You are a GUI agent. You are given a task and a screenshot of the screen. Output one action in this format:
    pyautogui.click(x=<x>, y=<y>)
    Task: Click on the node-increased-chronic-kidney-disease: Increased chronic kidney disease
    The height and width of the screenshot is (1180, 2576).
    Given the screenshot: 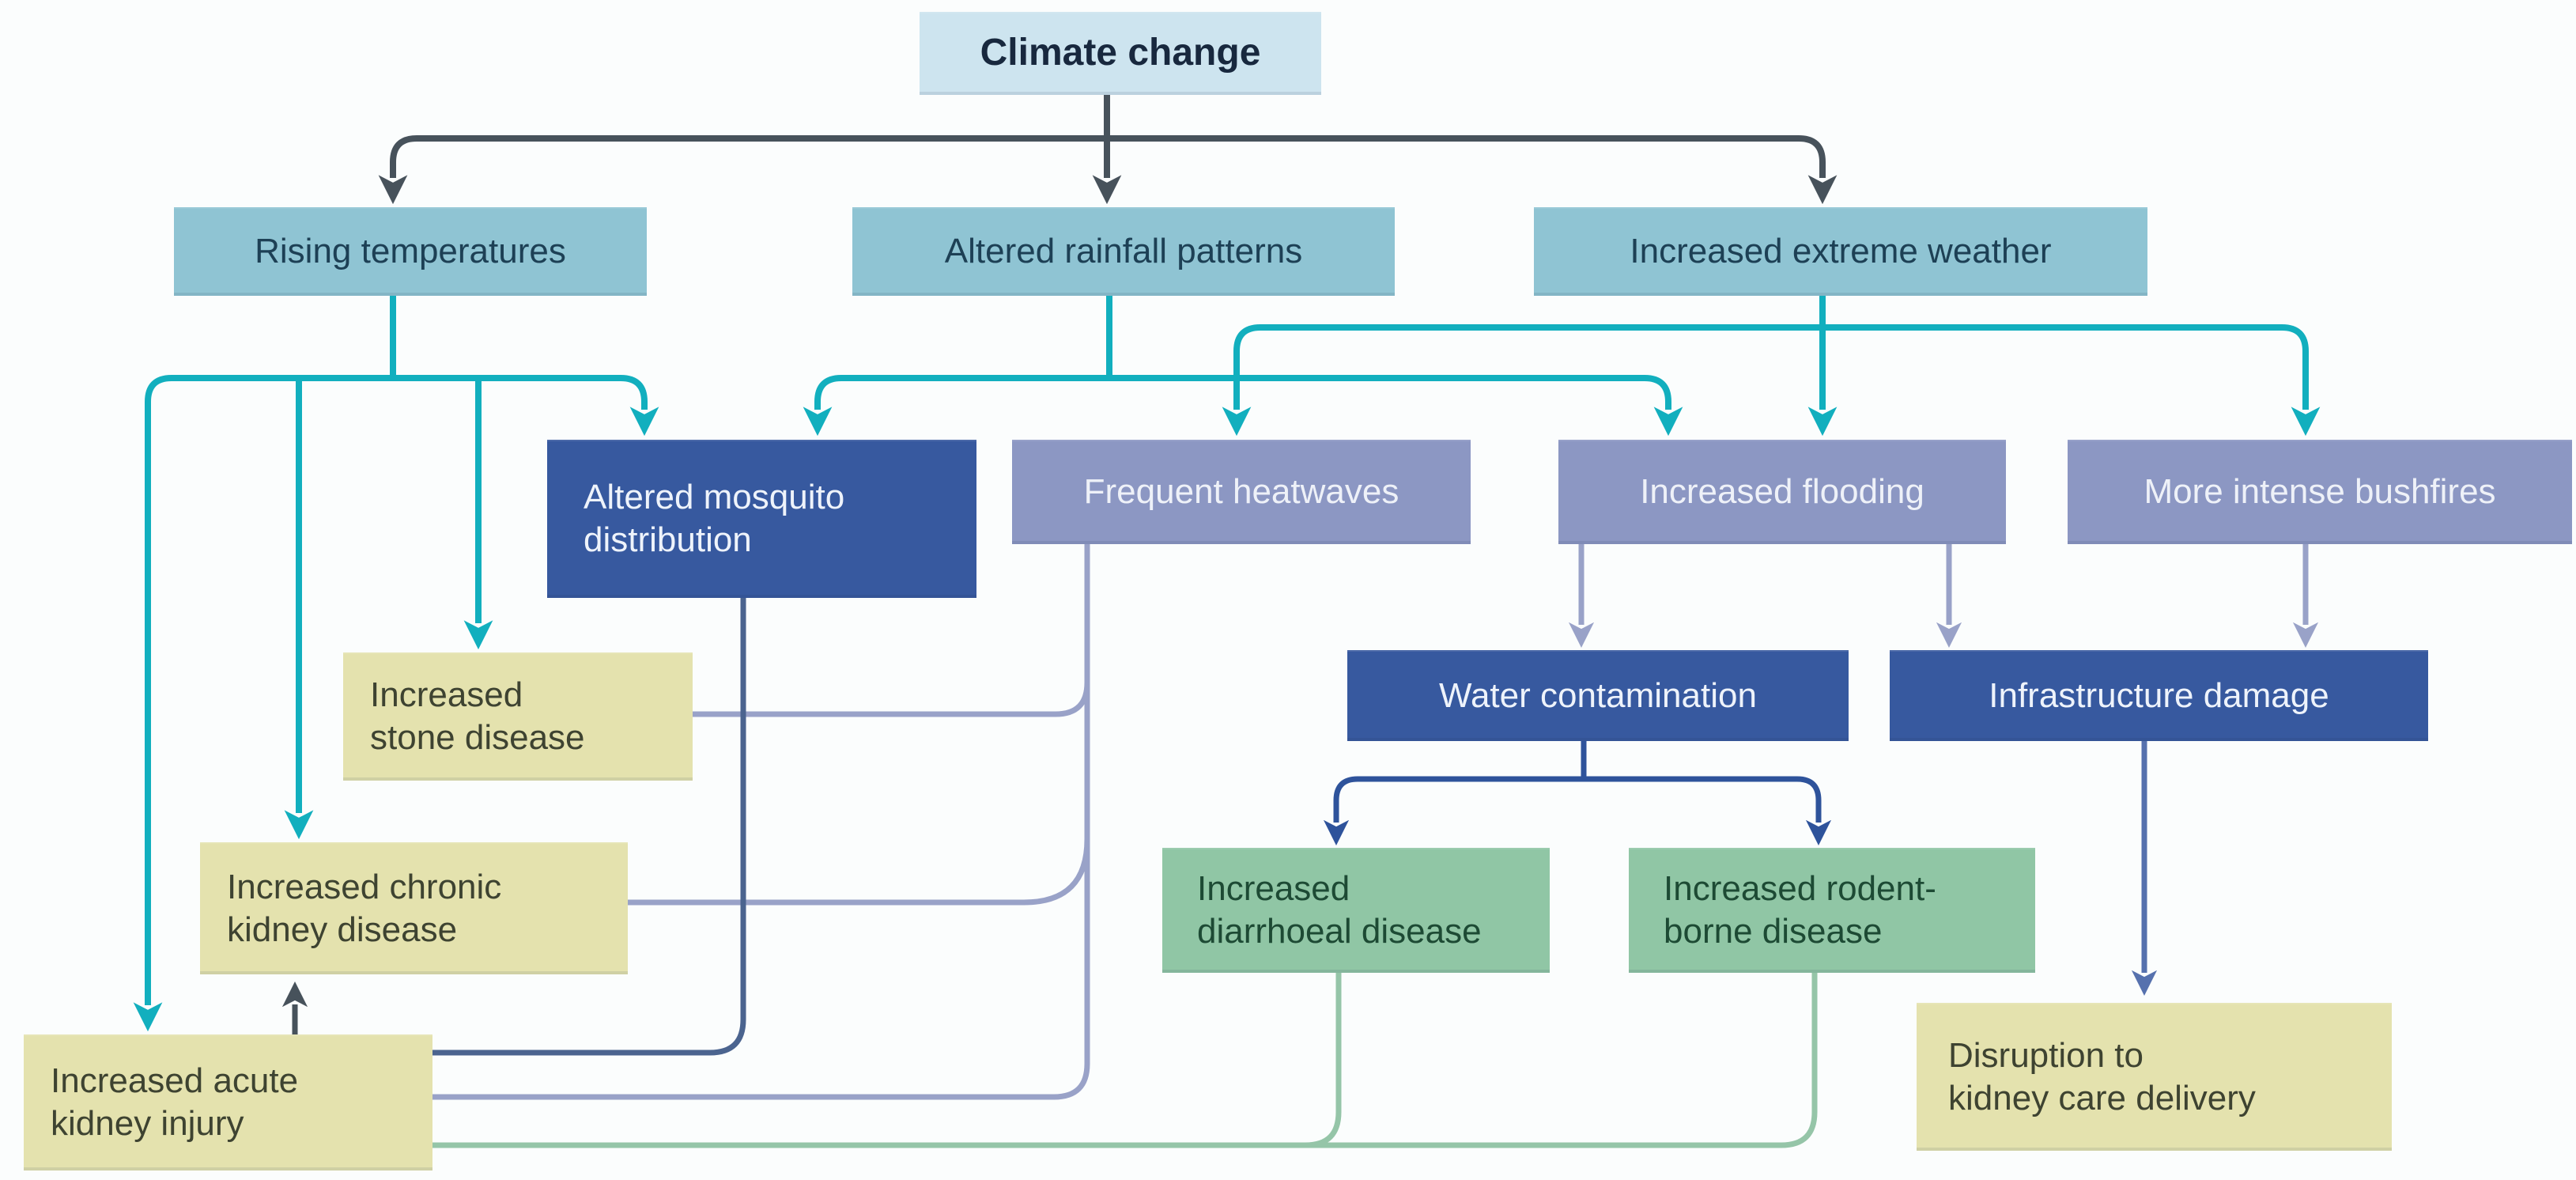 What is the action you would take?
    pyautogui.click(x=414, y=908)
    